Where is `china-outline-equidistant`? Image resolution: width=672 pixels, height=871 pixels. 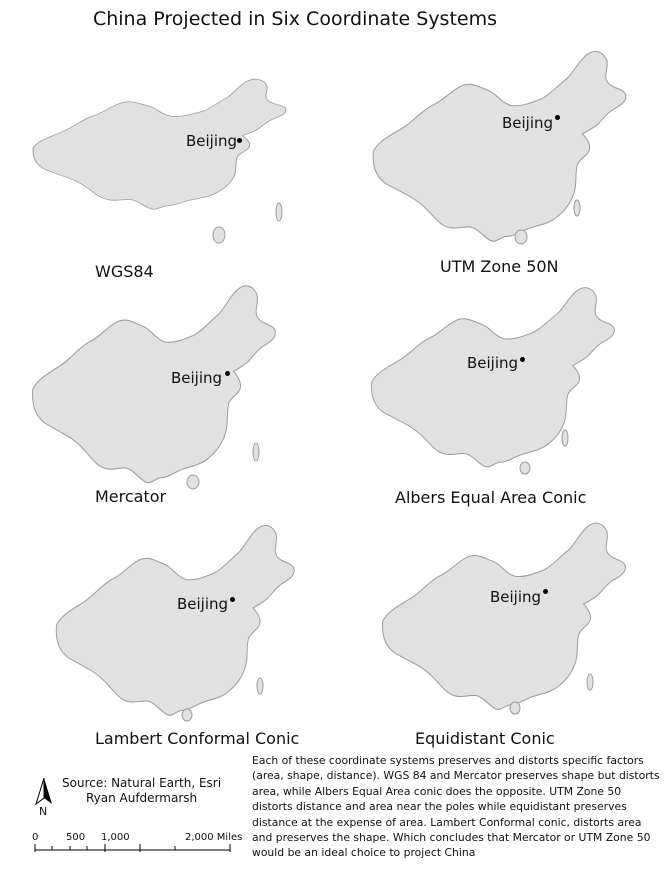 china-outline-equidistant is located at coordinates (504, 618).